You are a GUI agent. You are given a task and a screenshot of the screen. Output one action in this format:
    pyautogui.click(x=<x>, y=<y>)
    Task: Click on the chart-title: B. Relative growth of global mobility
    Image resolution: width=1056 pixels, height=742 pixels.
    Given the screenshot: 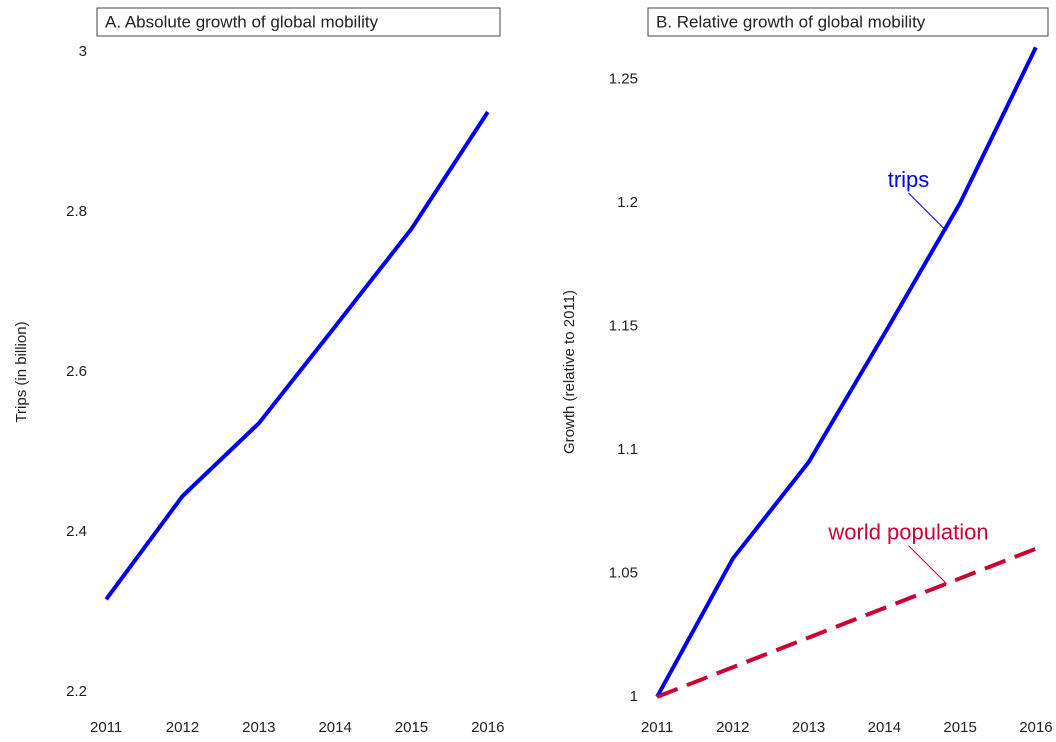 What is the action you would take?
    pyautogui.click(x=791, y=21)
    